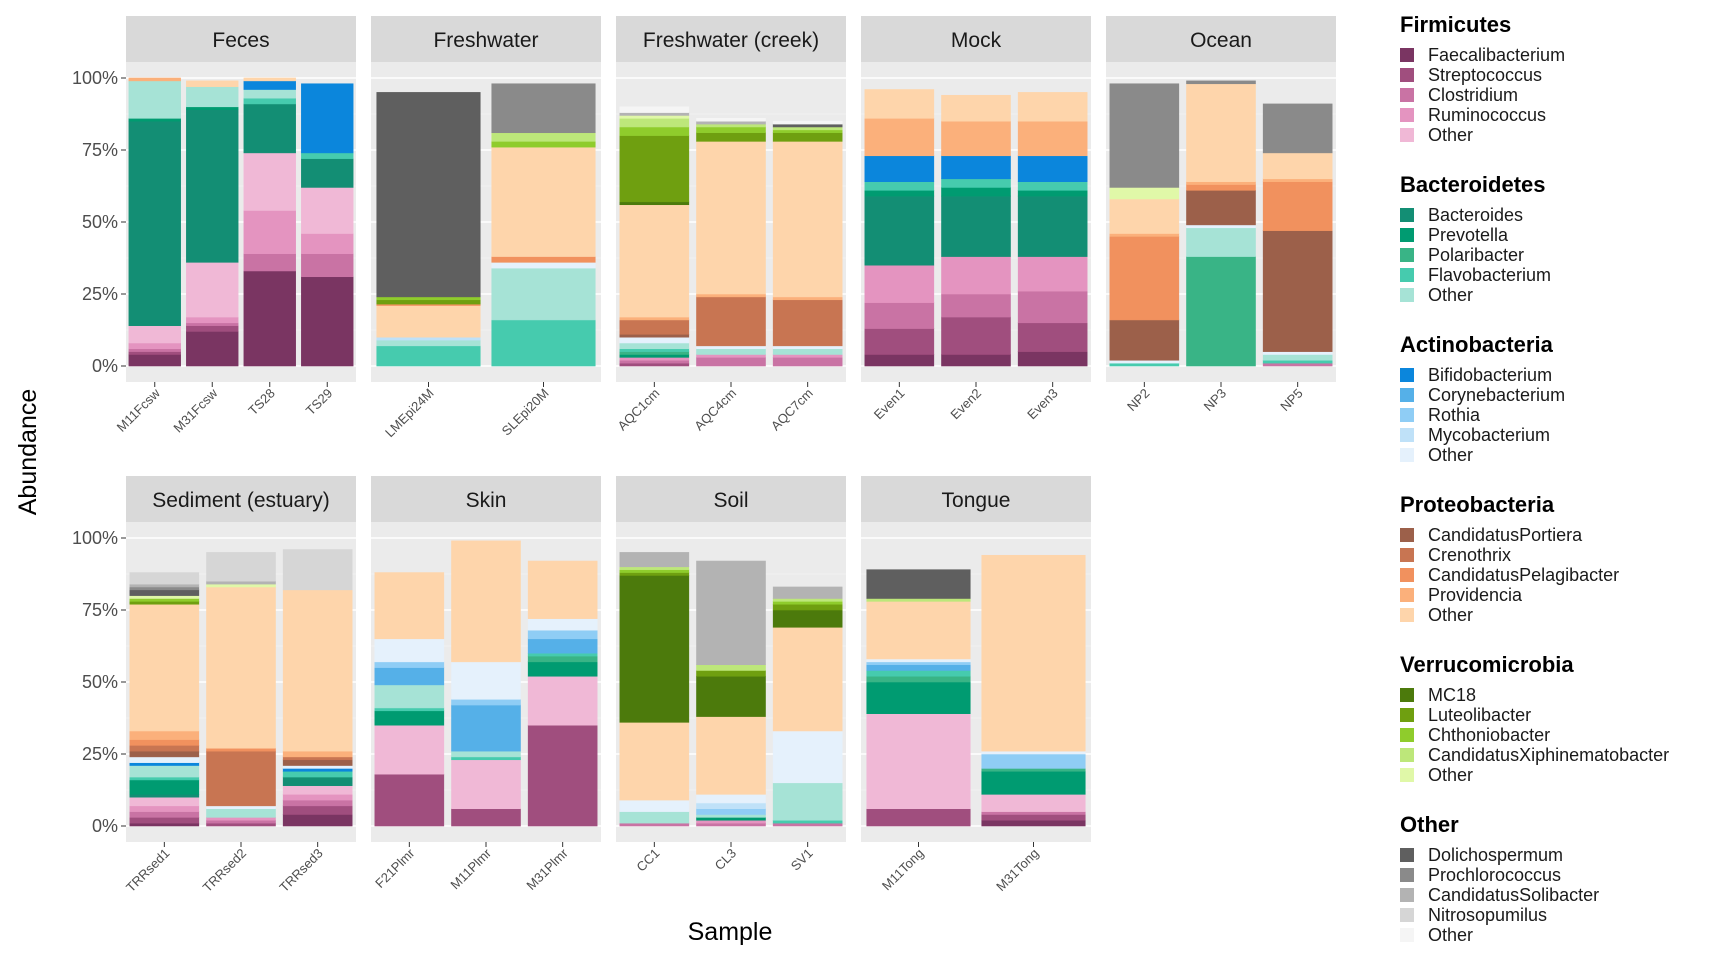 The height and width of the screenshot is (960, 1728). Describe the element at coordinates (486, 683) in the screenshot. I see `bar-m11plmr` at that location.